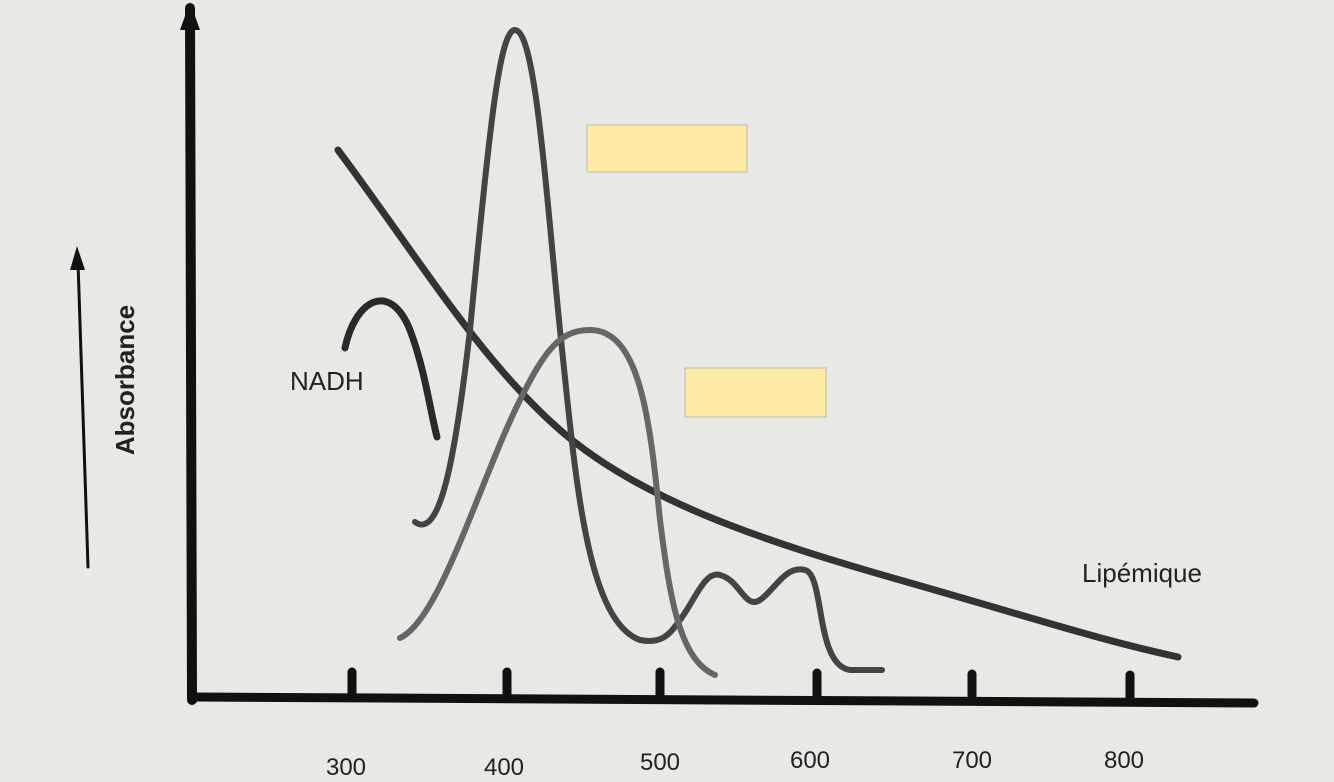 The width and height of the screenshot is (1334, 782). I want to click on x-tick-label: 800, so click(1124, 760).